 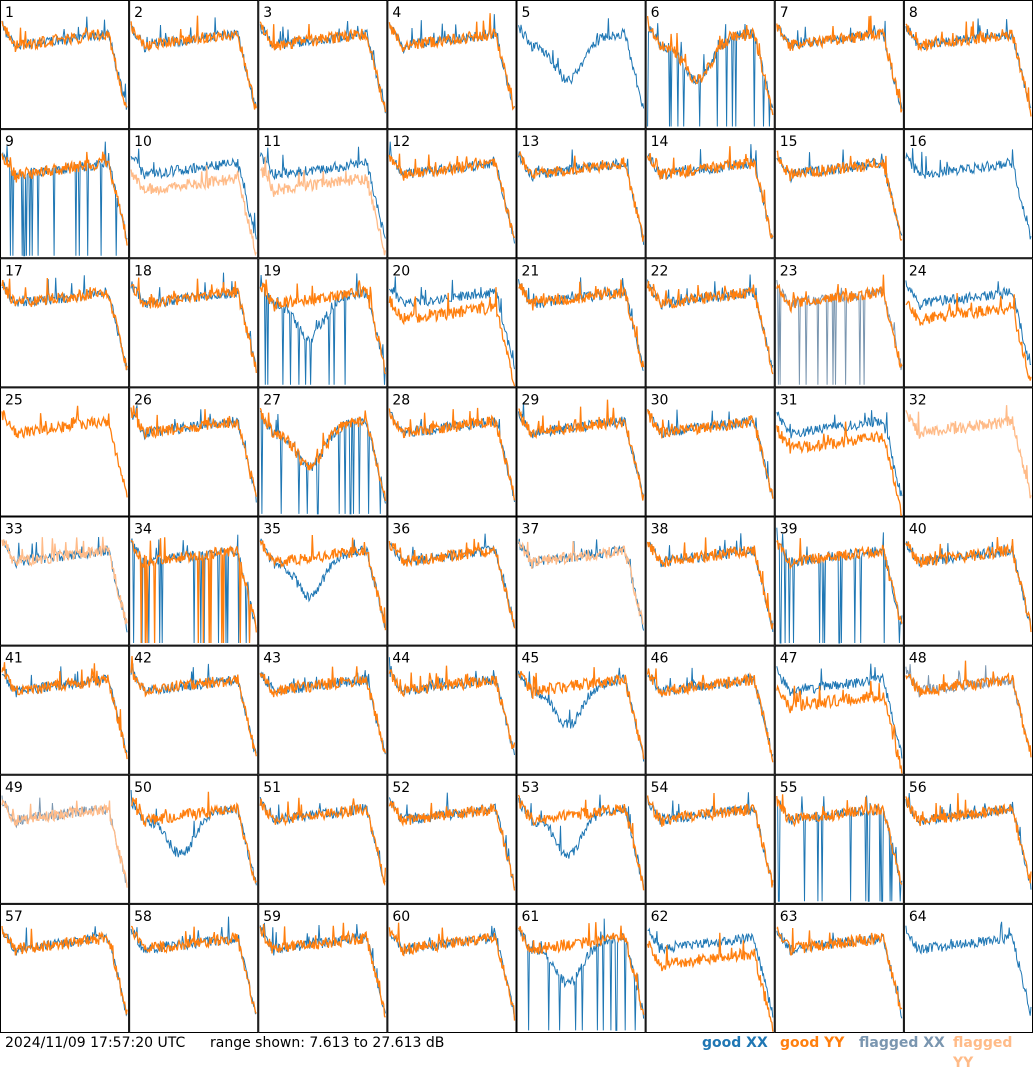 What do you see at coordinates (9, 13) in the screenshot?
I see `panel-label: 1` at bounding box center [9, 13].